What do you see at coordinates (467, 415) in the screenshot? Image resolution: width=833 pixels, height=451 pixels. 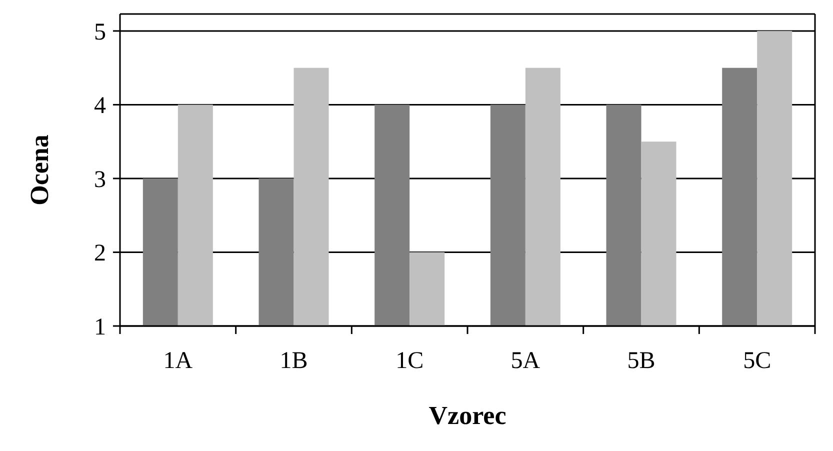 I see `x-axis-title: Vzorec` at bounding box center [467, 415].